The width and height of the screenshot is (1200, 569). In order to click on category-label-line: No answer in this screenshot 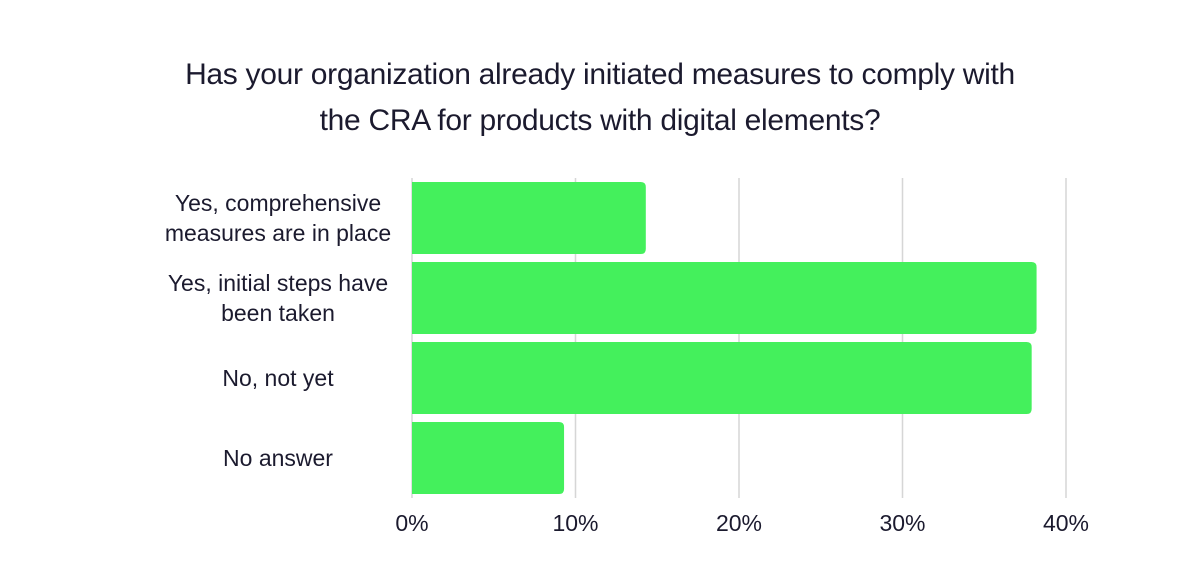, I will do `click(278, 458)`.